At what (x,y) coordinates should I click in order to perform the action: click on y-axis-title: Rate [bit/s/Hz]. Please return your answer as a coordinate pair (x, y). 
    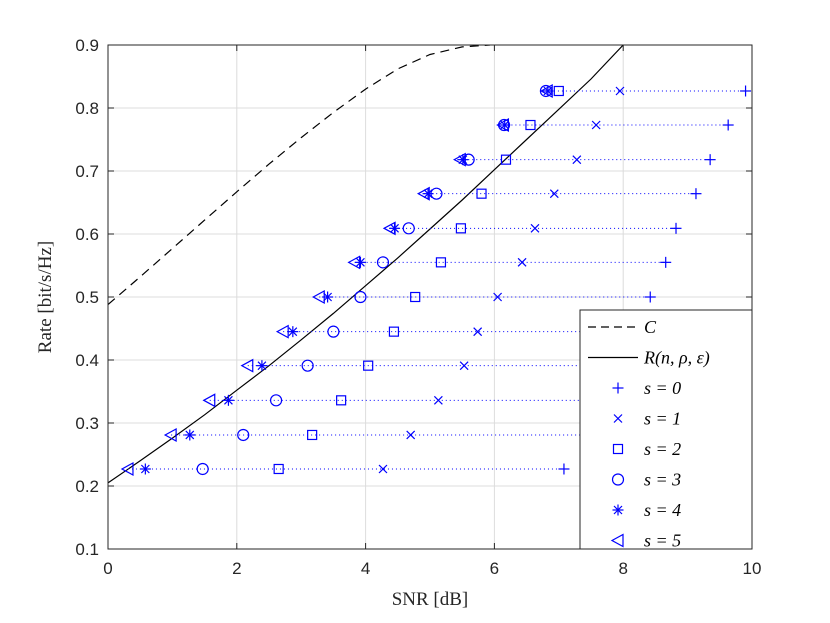
    Looking at the image, I should click on (45, 297).